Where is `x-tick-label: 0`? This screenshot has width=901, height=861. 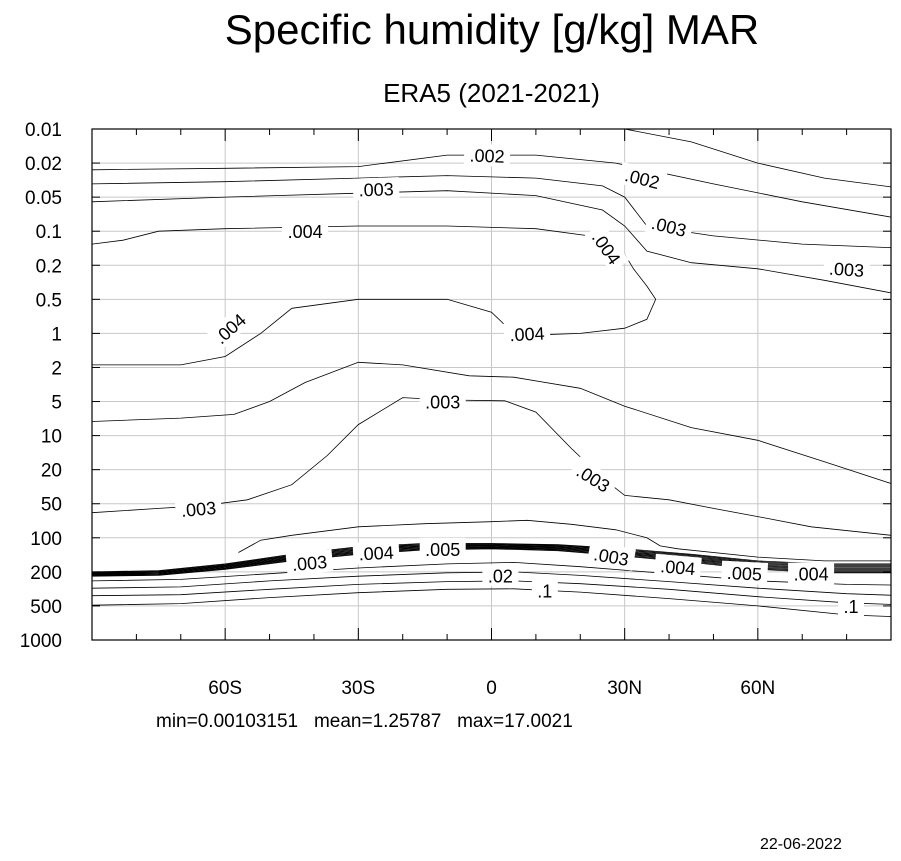
x-tick-label: 0 is located at coordinates (491, 688).